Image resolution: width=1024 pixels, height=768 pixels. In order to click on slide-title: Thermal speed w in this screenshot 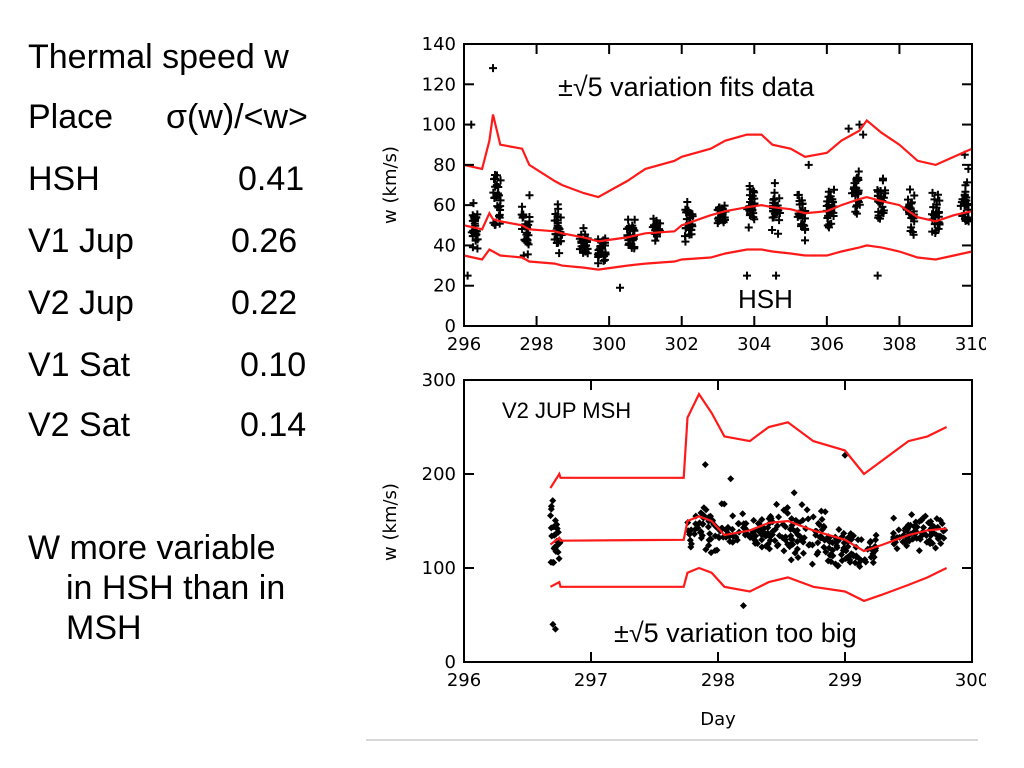, I will do `click(158, 57)`.